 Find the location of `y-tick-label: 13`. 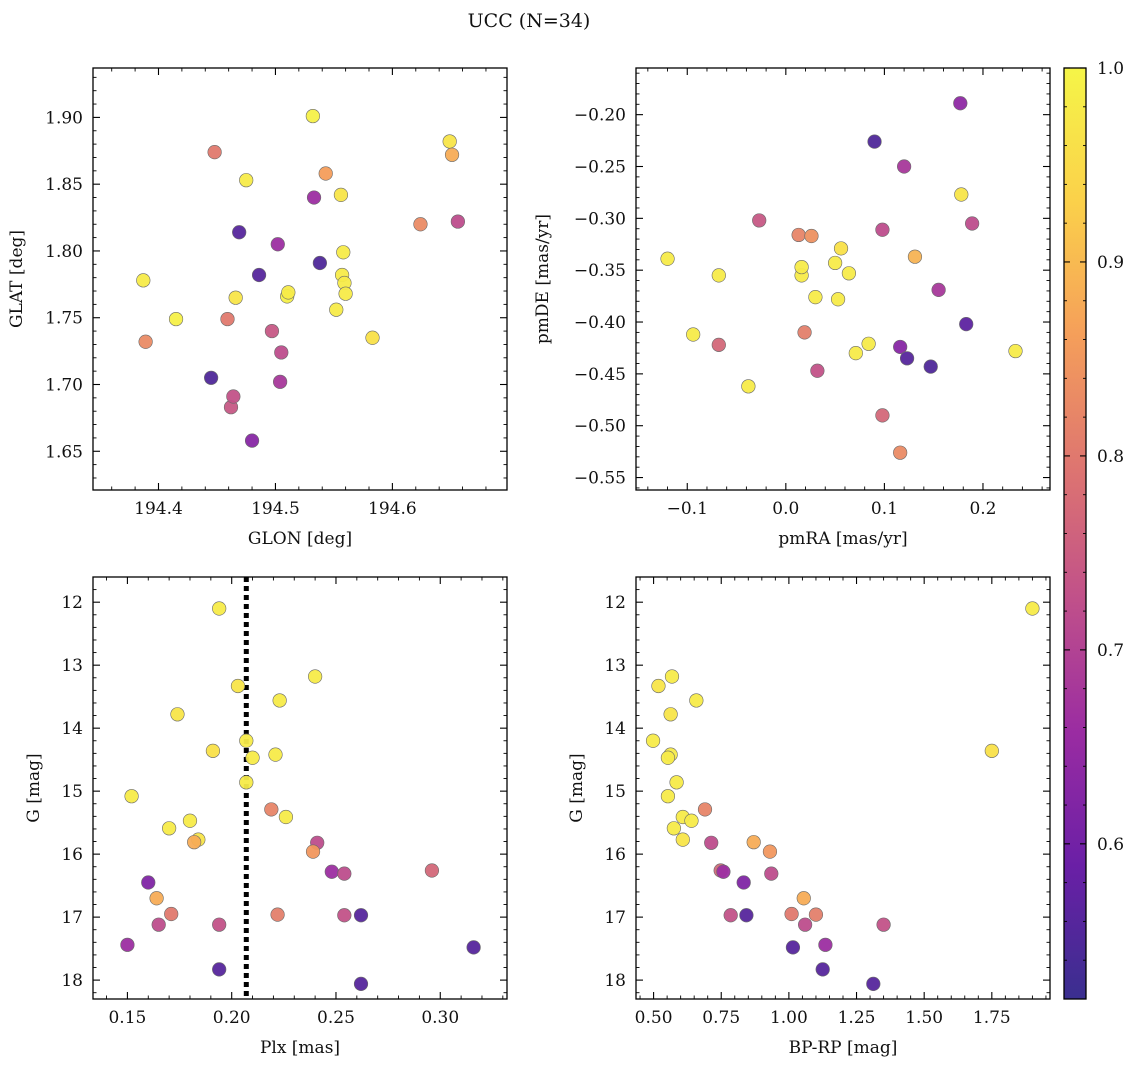

y-tick-label: 13 is located at coordinates (615, 666).